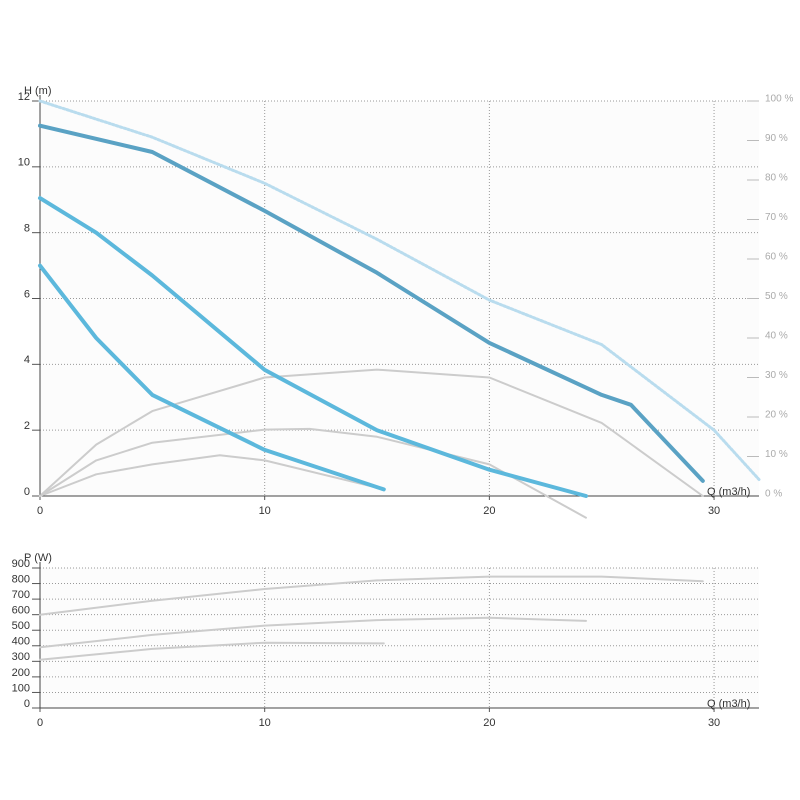 This screenshot has height=800, width=800. I want to click on y2-tick-label: 0 %, so click(773, 494).